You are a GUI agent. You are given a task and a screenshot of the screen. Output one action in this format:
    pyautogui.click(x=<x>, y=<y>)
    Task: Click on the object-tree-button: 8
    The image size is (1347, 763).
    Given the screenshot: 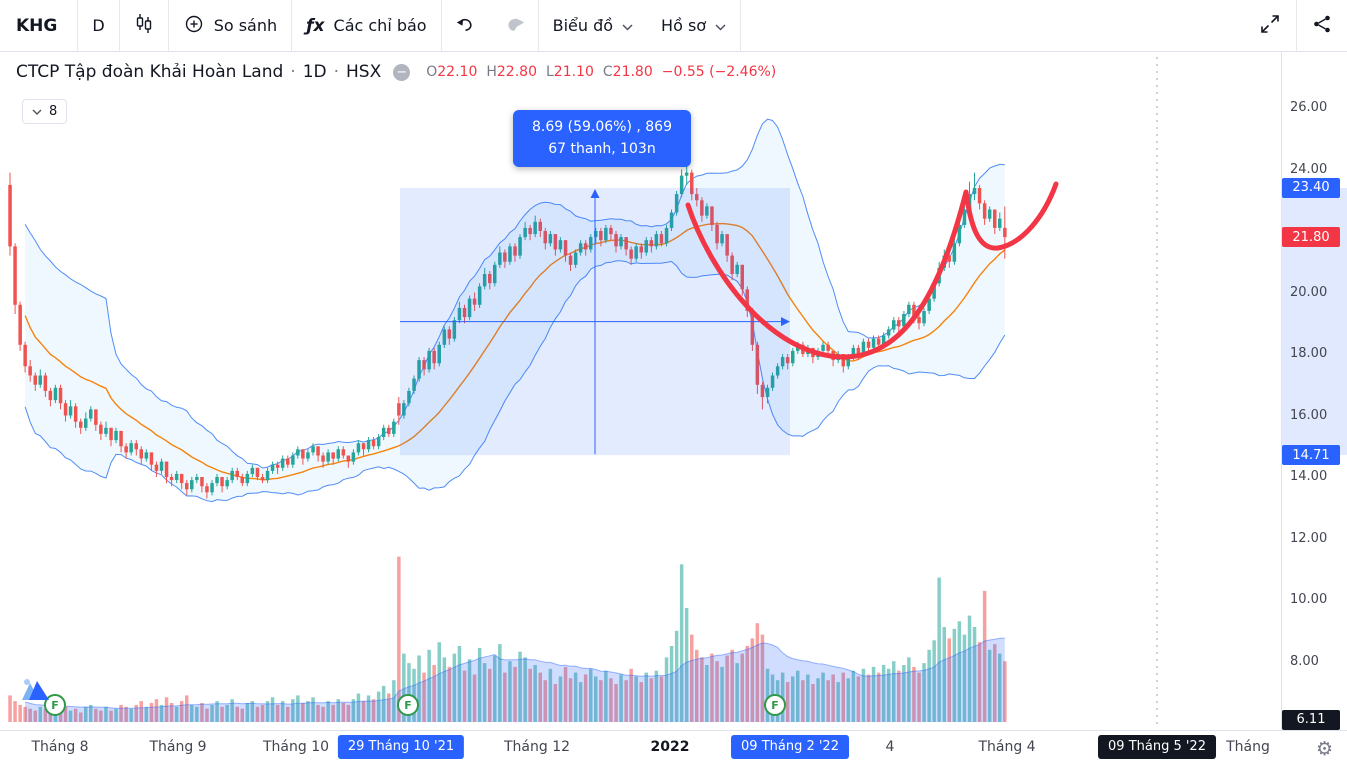 What is the action you would take?
    pyautogui.click(x=45, y=111)
    